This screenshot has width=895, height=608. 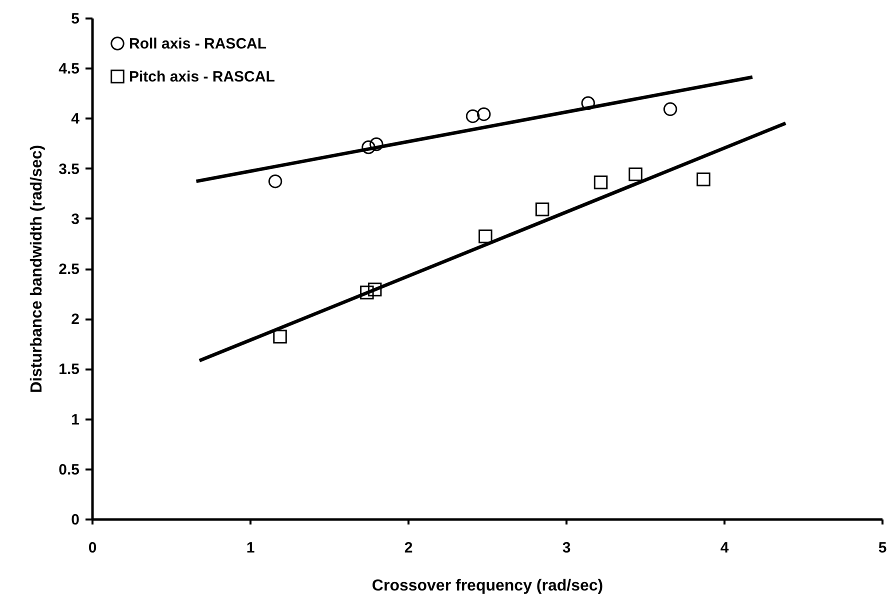 What do you see at coordinates (488, 586) in the screenshot?
I see `x-axis-title: Crossover frequency (rad/sec)` at bounding box center [488, 586].